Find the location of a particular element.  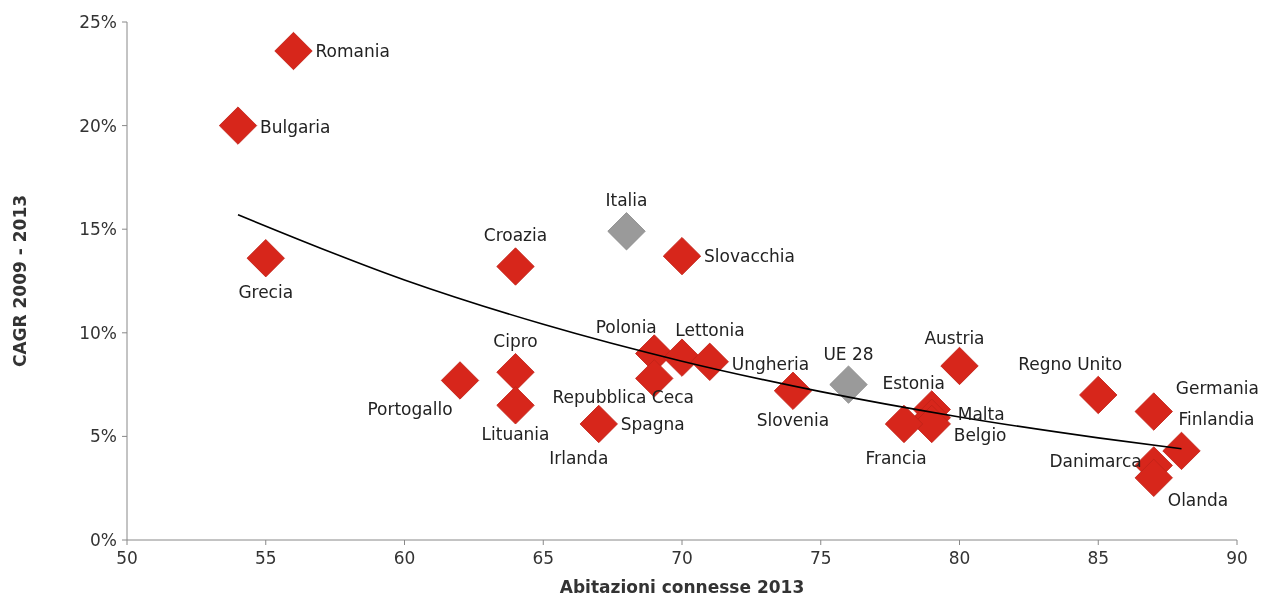

annotation: UE 28 is located at coordinates (848, 353).